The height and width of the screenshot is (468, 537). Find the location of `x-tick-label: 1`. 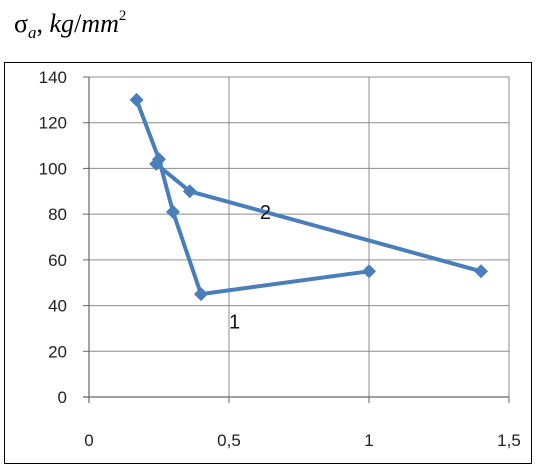

x-tick-label: 1 is located at coordinates (368, 440).